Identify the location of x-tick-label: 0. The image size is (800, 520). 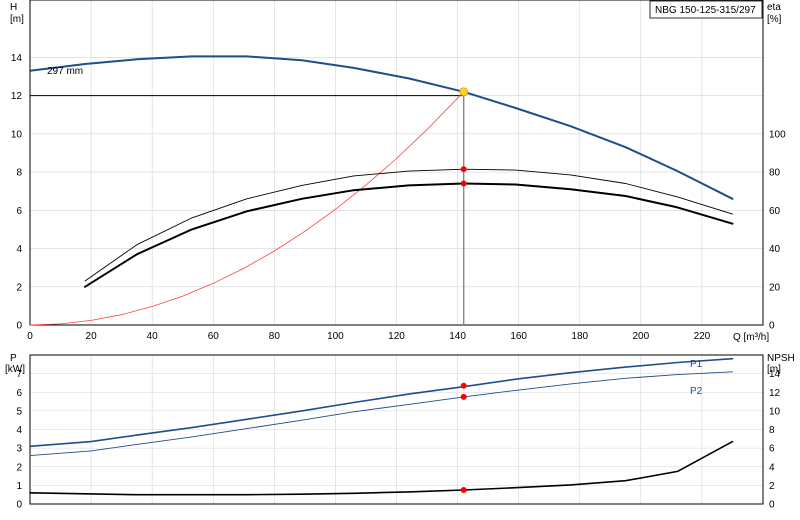
(30, 336).